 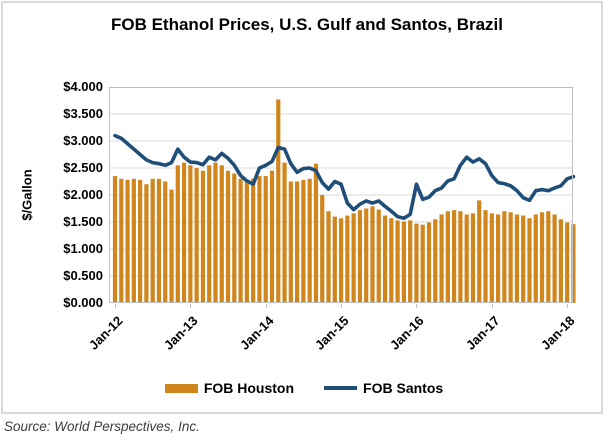 I want to click on x-tick-label: Jan-13, so click(x=181, y=333).